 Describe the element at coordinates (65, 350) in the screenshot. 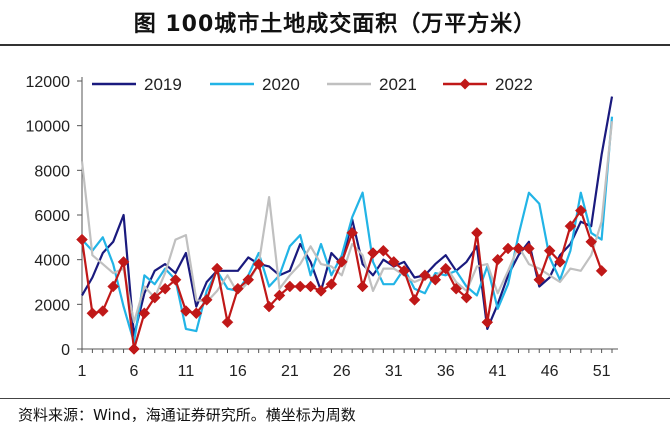

I see `y-tick-label: 0` at that location.